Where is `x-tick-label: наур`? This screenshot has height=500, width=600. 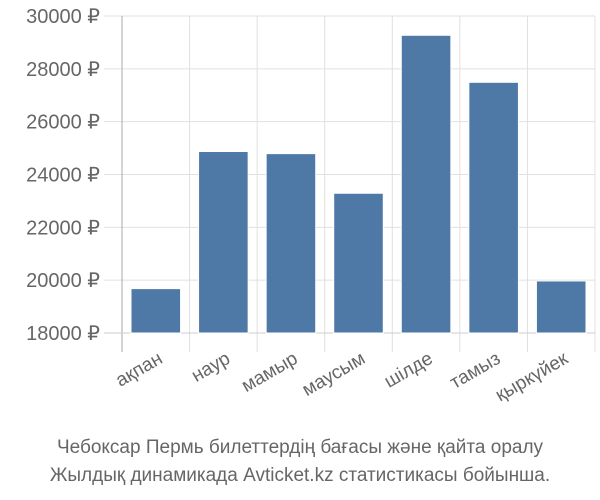 x-tick-label: наур is located at coordinates (211, 367).